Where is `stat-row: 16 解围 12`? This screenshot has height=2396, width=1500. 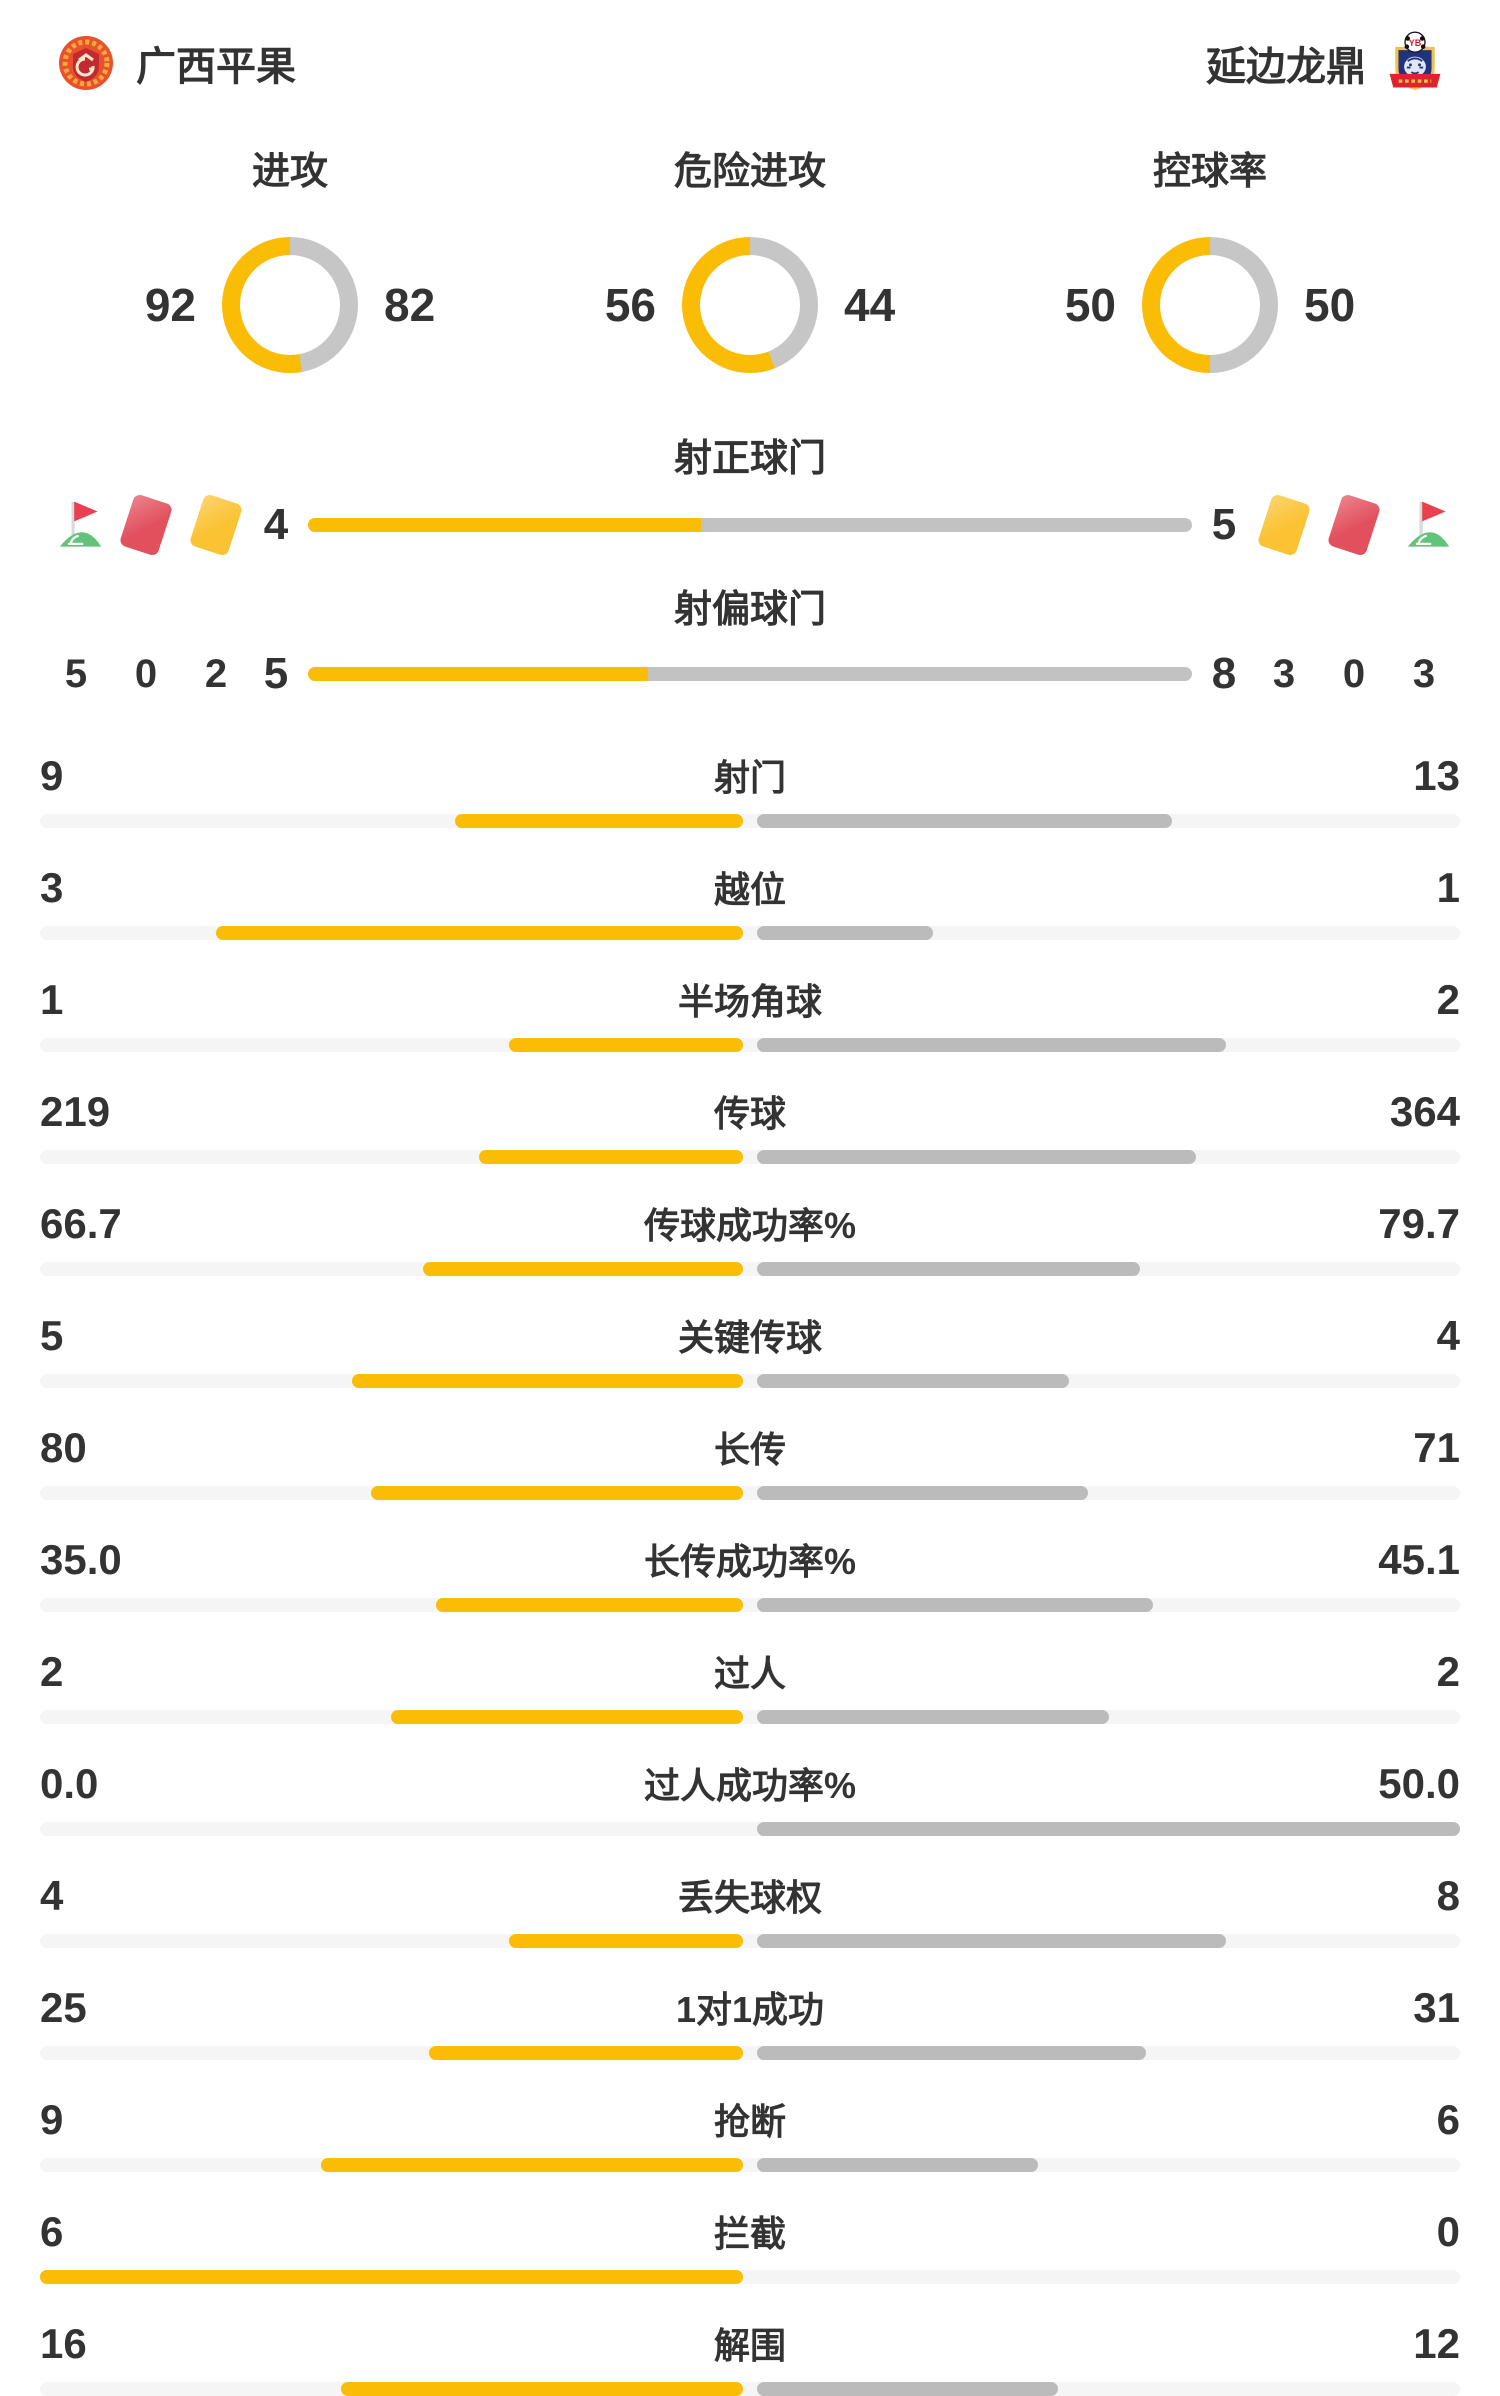
stat-row: 16 解围 12 is located at coordinates (750, 2356).